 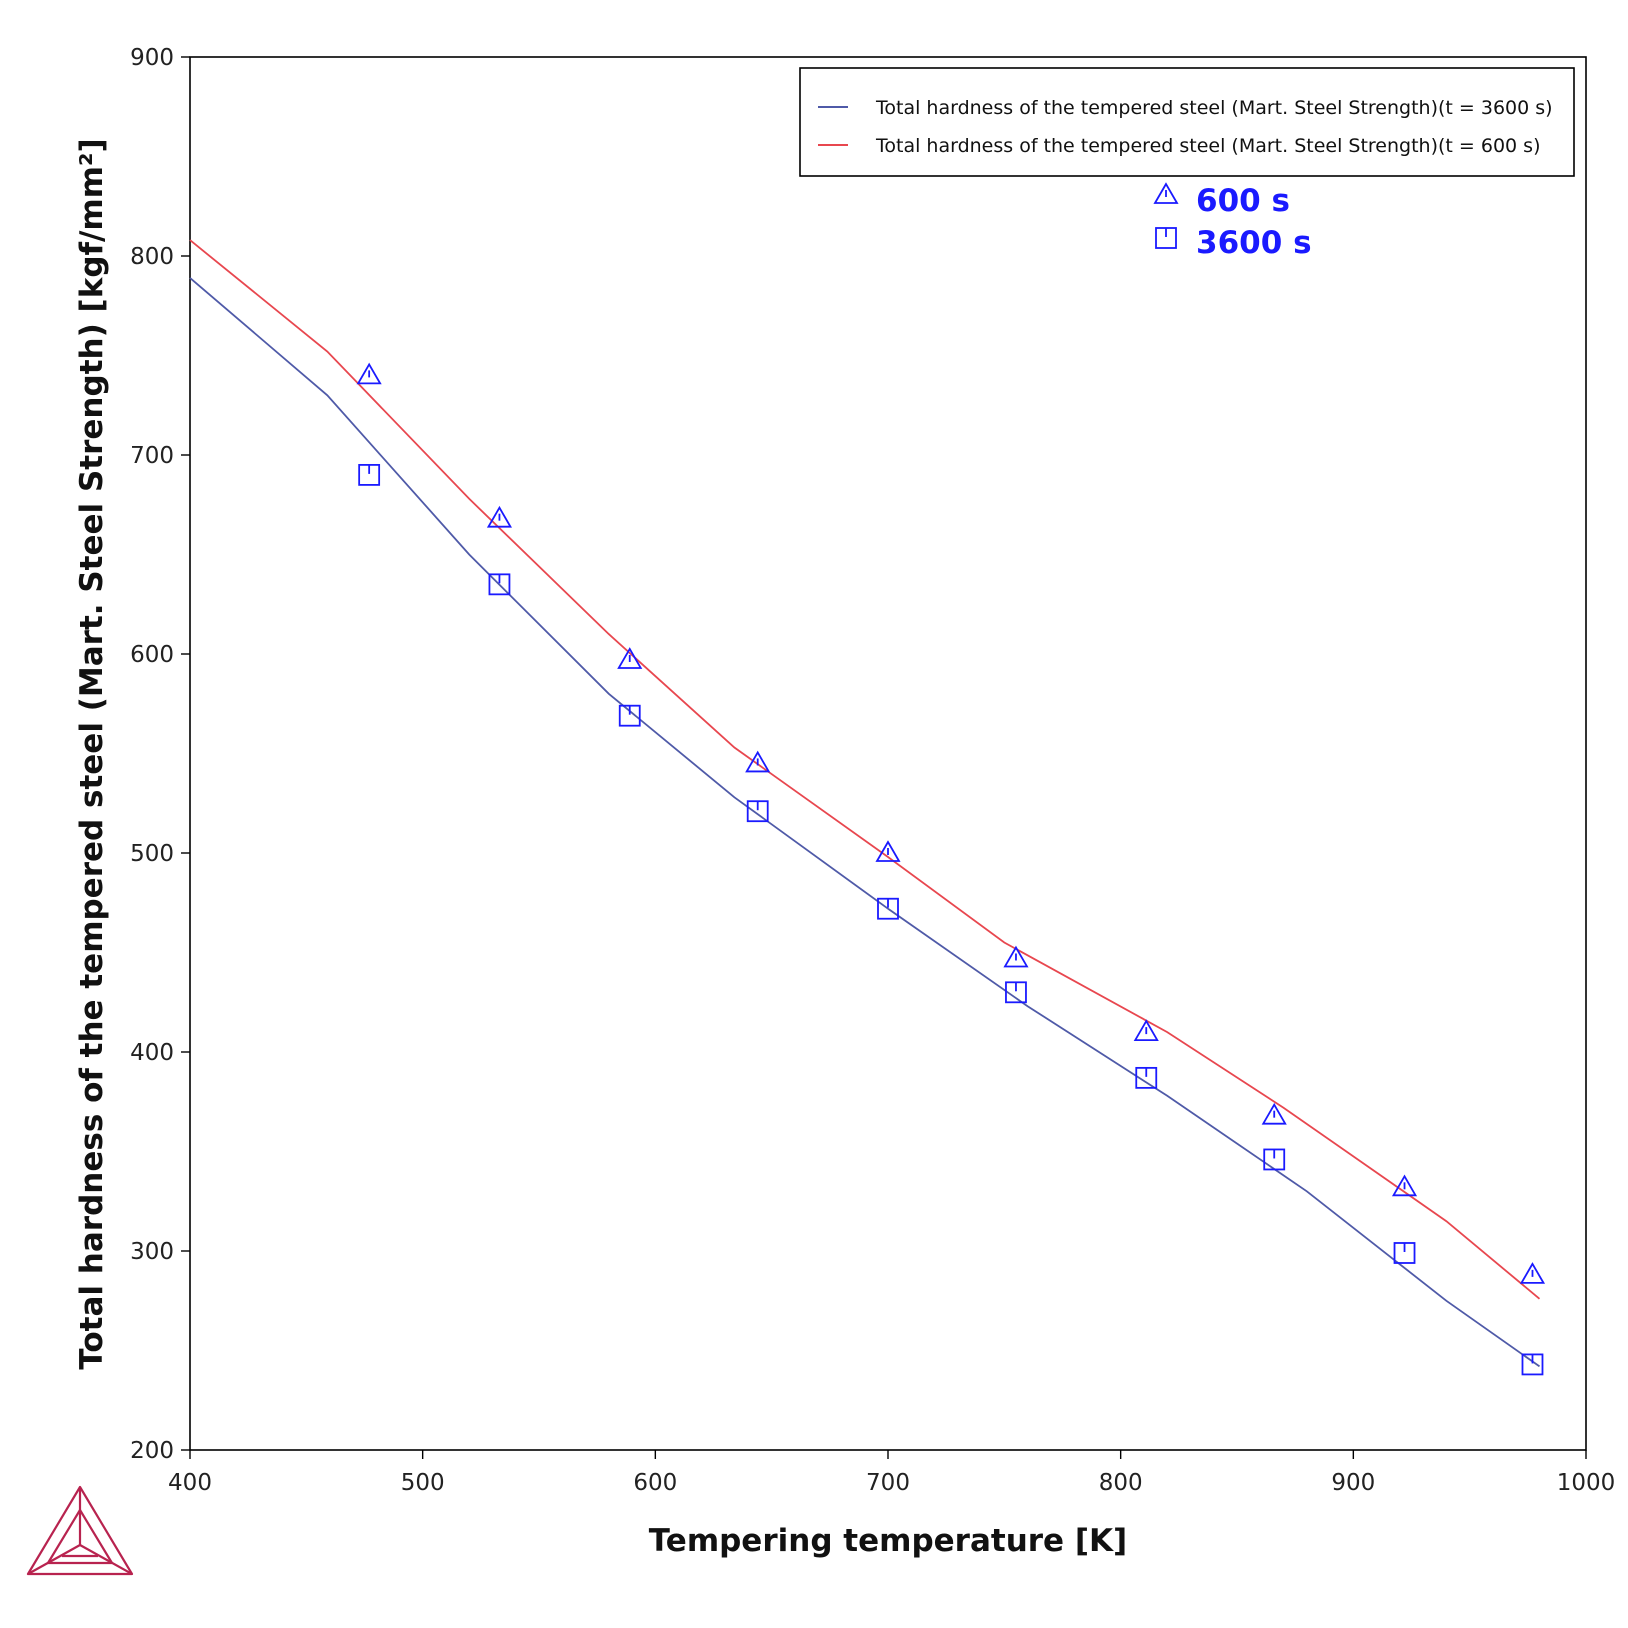 I want to click on annotation-square-marker, so click(x=1166, y=238).